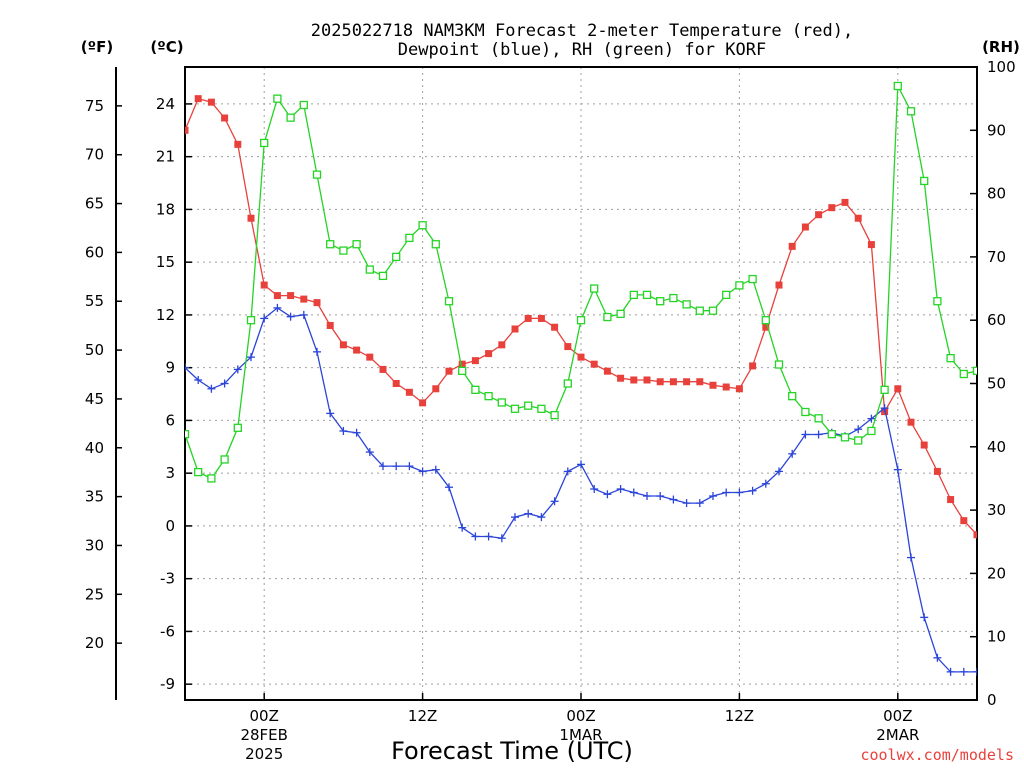  Describe the element at coordinates (996, 194) in the screenshot. I see `rh-tick-label: 80` at that location.